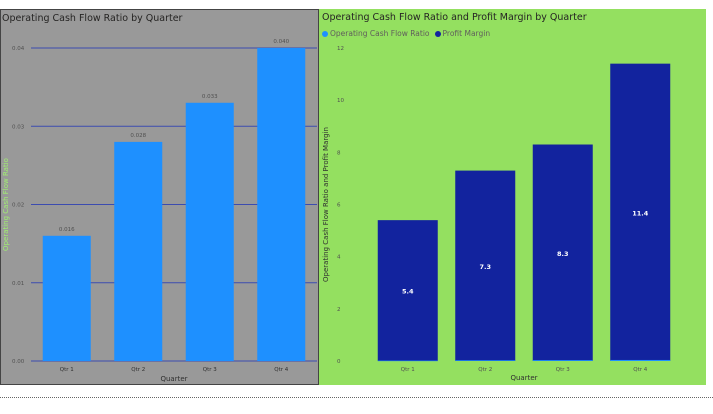 The image size is (713, 414). What do you see at coordinates (138, 136) in the screenshot?
I see `data-label: 0.028` at bounding box center [138, 136].